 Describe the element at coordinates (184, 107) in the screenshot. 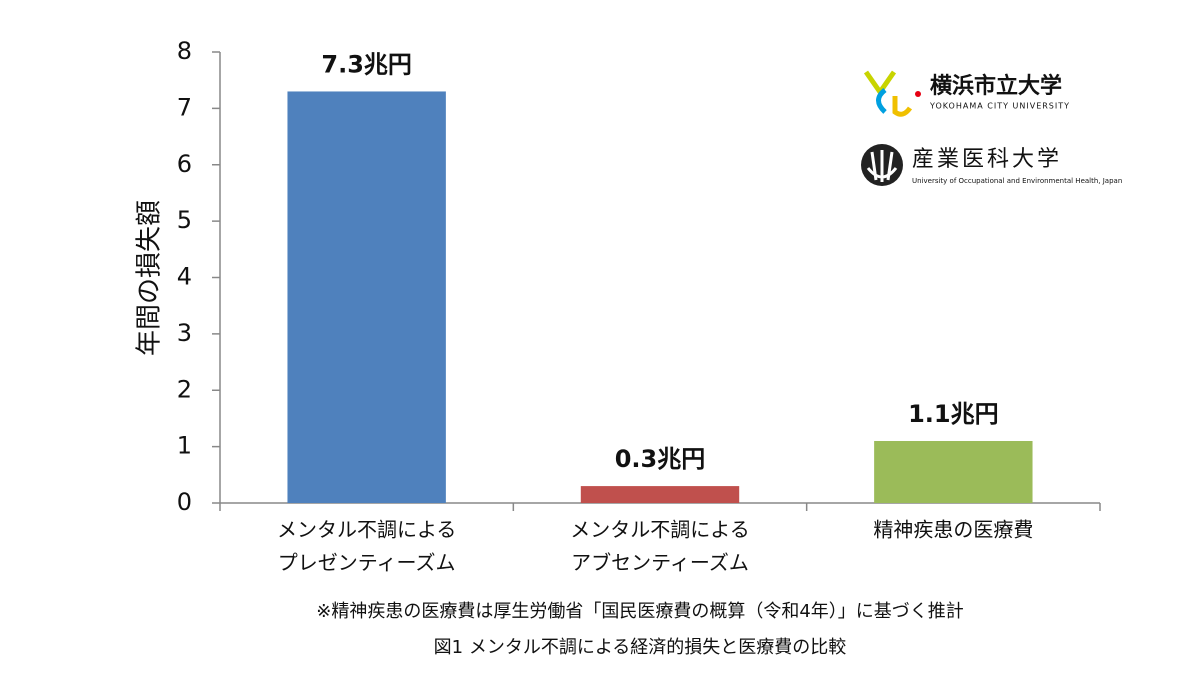

I see `y-tick-label: 7` at that location.